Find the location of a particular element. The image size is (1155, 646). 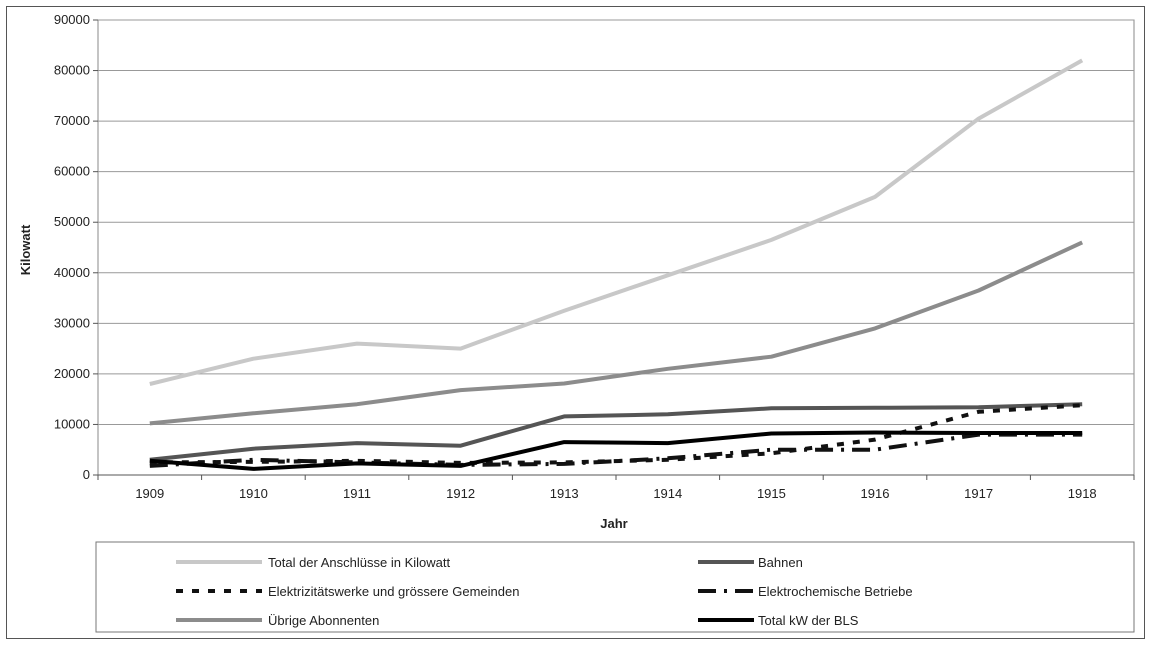

legend-label-4: Elektrochemische Betriebe is located at coordinates (835, 591).